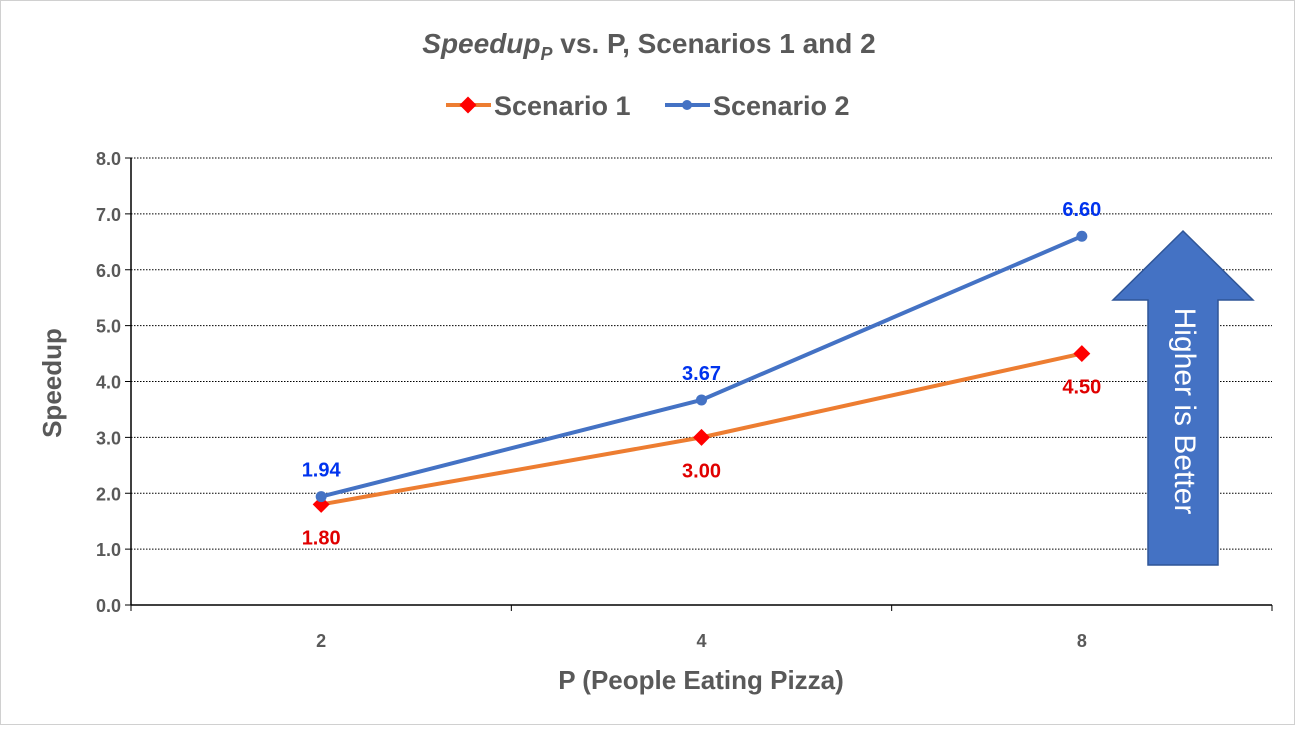  What do you see at coordinates (1081, 210) in the screenshot?
I see `scenario-2-data-label: 6.60` at bounding box center [1081, 210].